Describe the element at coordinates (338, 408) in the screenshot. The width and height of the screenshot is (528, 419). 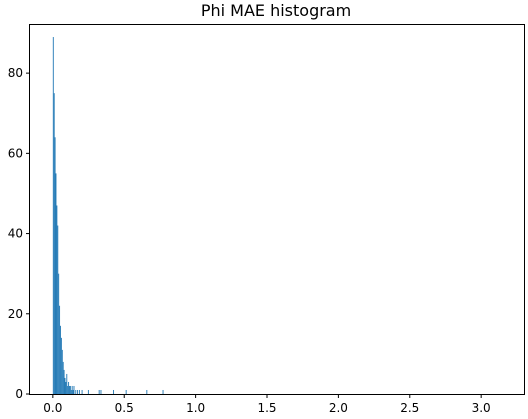
I see `x-tick-label: 2.0` at that location.